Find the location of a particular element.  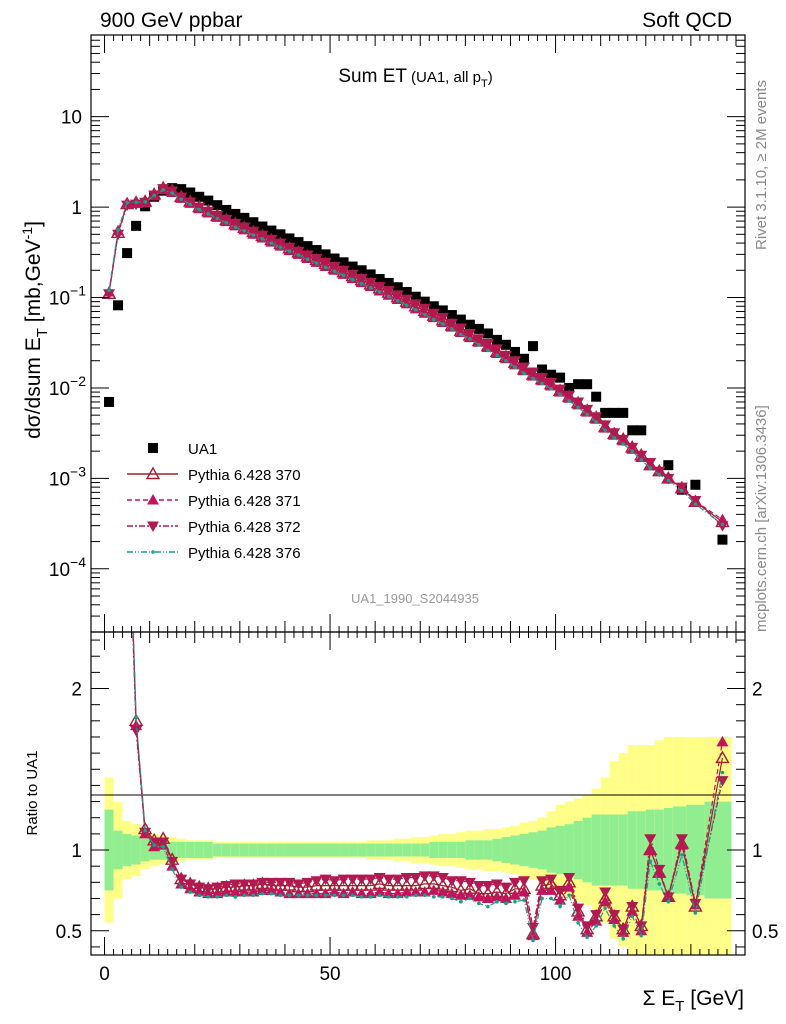

main-y-tick-label: 10 is located at coordinates (71, 118).